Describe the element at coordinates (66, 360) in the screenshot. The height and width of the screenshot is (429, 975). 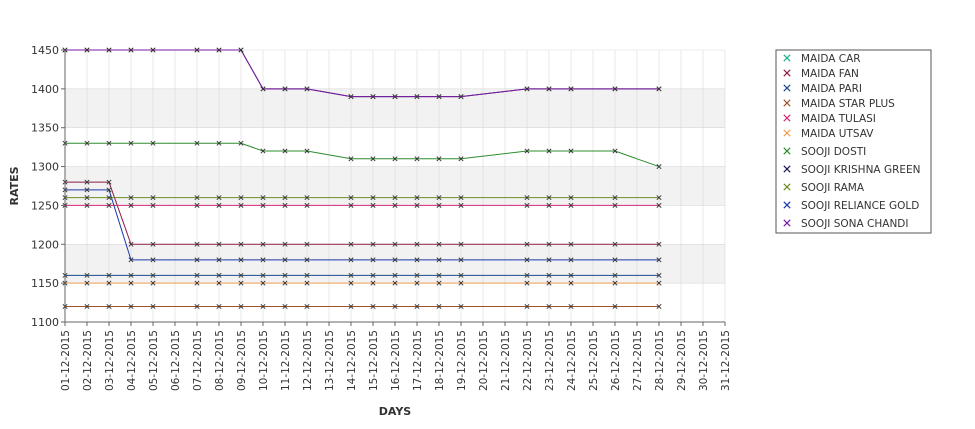
I see `x-tick-label: 01-12-2015` at that location.